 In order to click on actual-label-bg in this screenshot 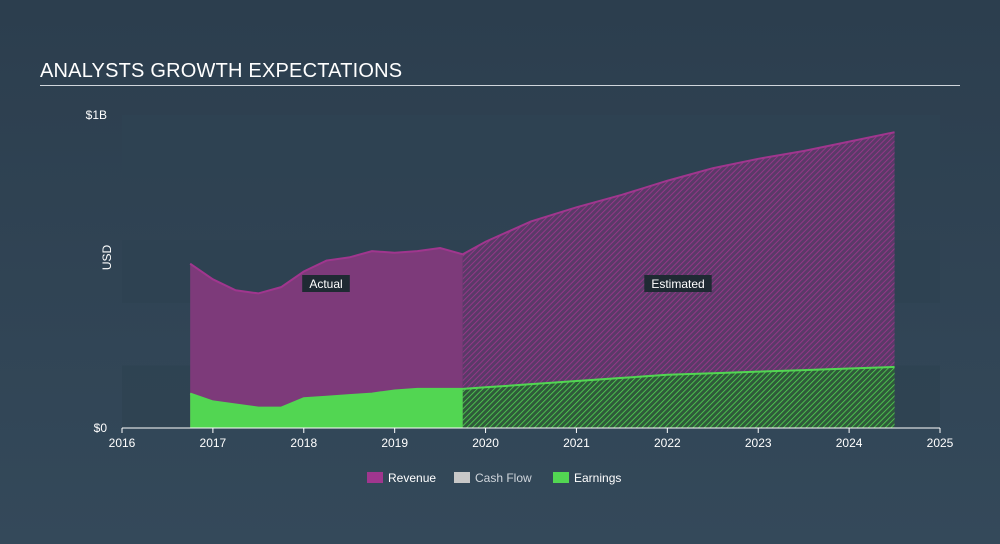, I will do `click(326, 283)`.